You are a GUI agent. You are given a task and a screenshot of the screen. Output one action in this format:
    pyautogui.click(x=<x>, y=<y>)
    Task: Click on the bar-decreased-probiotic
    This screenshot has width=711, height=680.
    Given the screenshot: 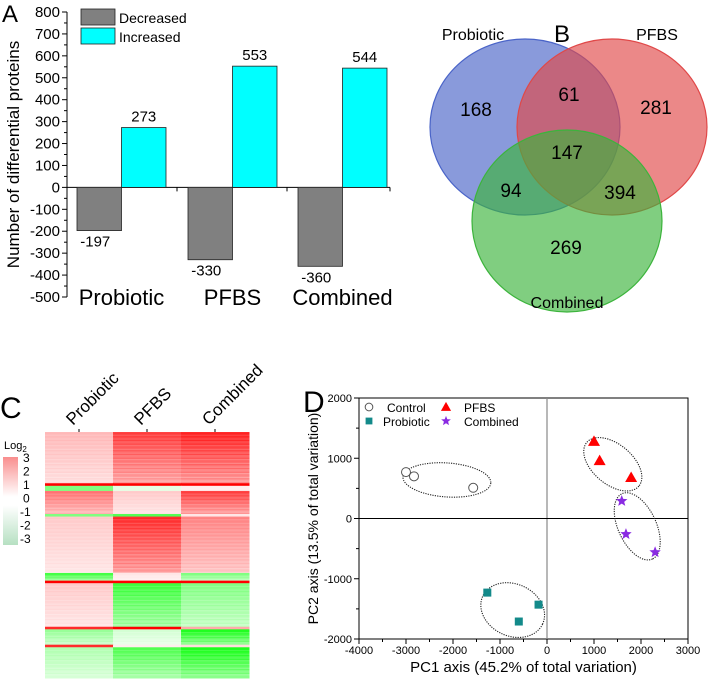 What is the action you would take?
    pyautogui.click(x=99, y=208)
    